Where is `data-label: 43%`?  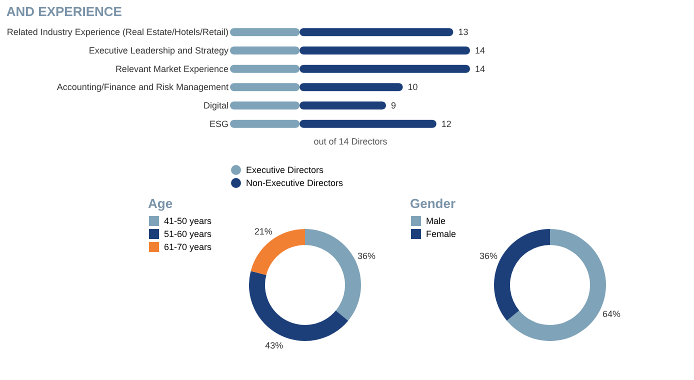 data-label: 43% is located at coordinates (274, 345).